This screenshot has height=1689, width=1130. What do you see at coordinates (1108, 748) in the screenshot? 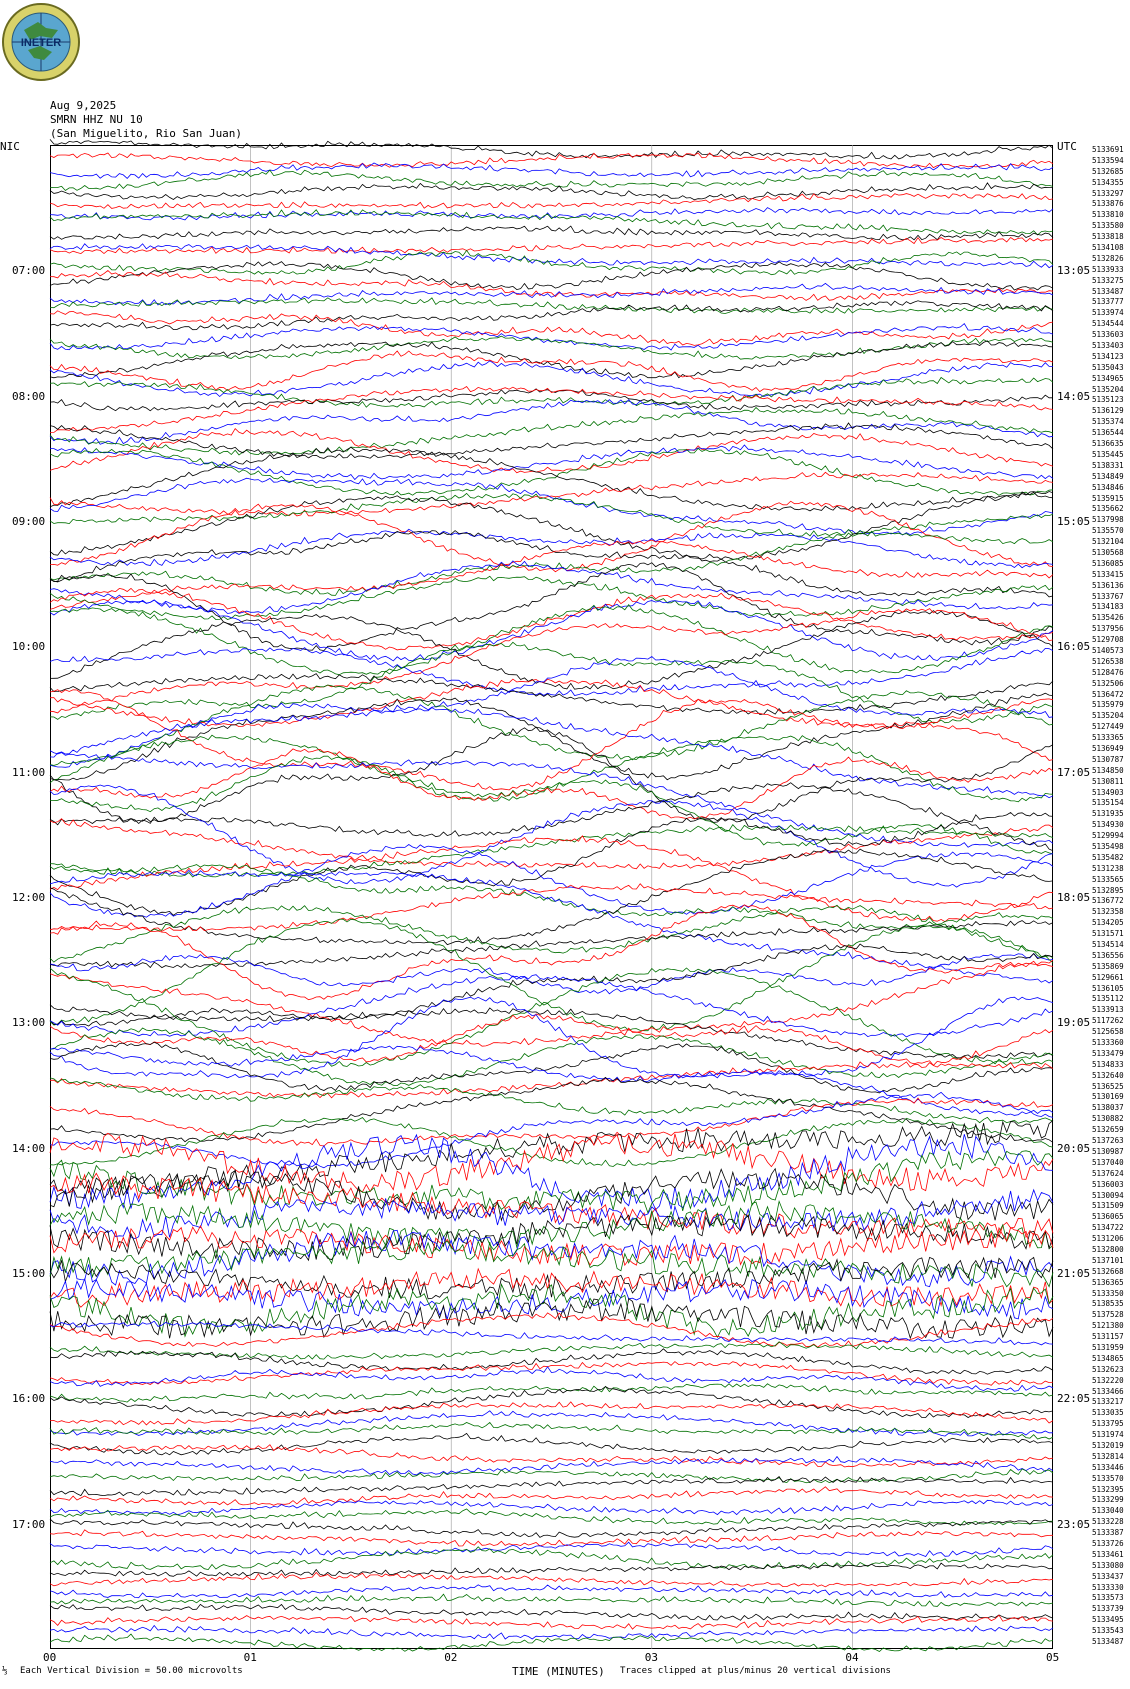
I see `trace-value: 5136949` at bounding box center [1108, 748].